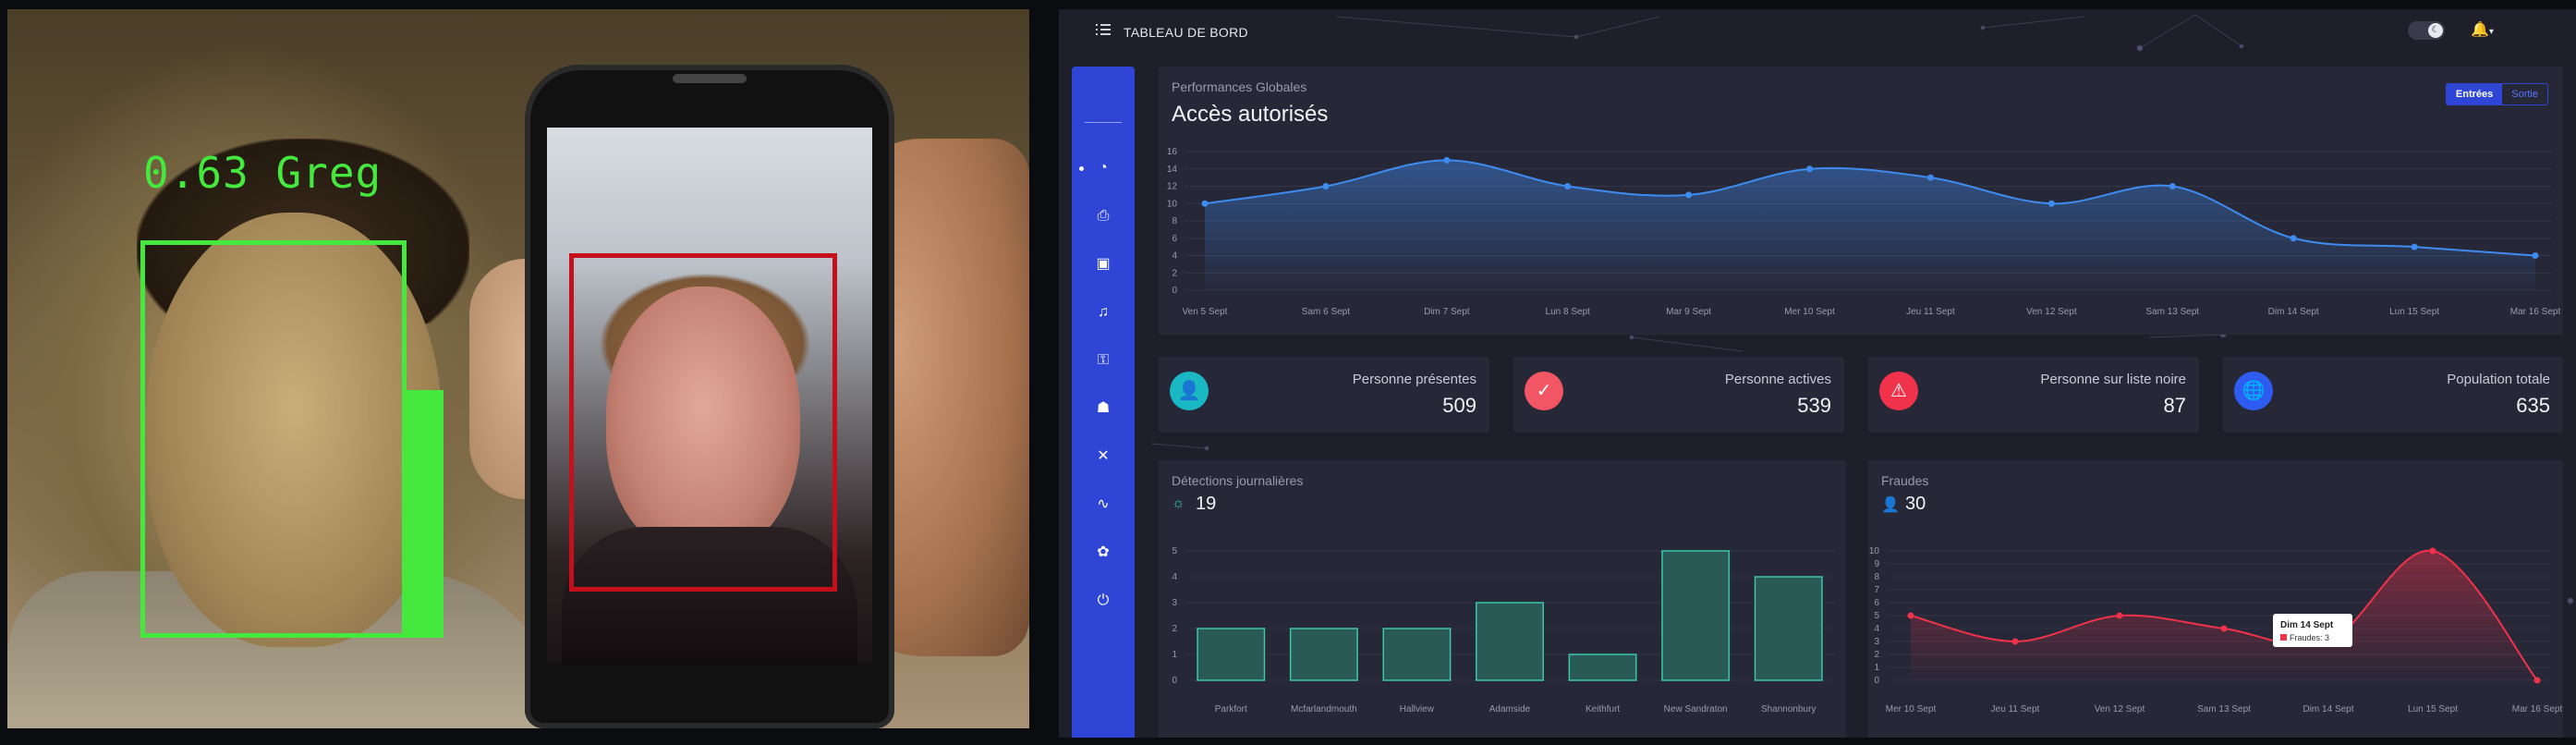 This screenshot has height=745, width=2576. Describe the element at coordinates (1103, 552) in the screenshot. I see `puzzle-icon: ✿` at that location.